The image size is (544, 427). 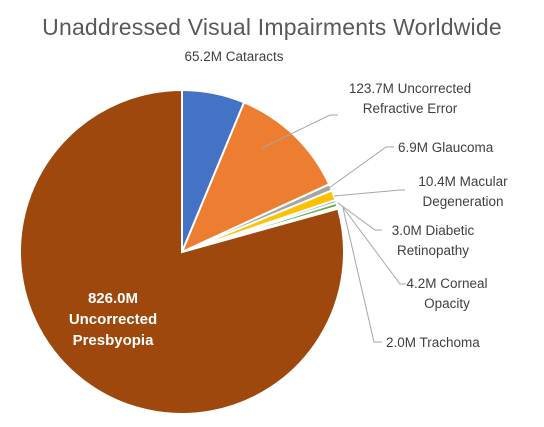 I want to click on slice-label-0: 65.2M Cataracts, so click(x=233, y=56).